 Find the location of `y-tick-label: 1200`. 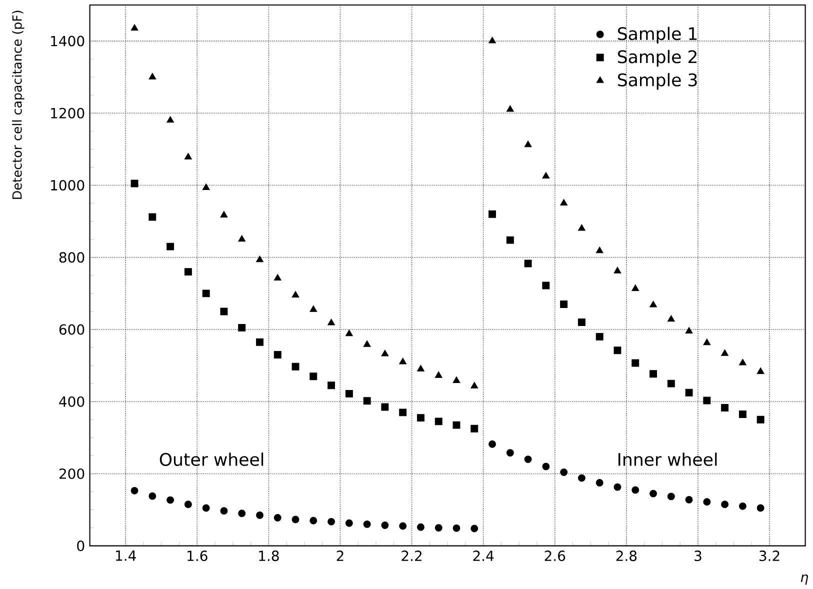

y-tick-label: 1200 is located at coordinates (67, 113).